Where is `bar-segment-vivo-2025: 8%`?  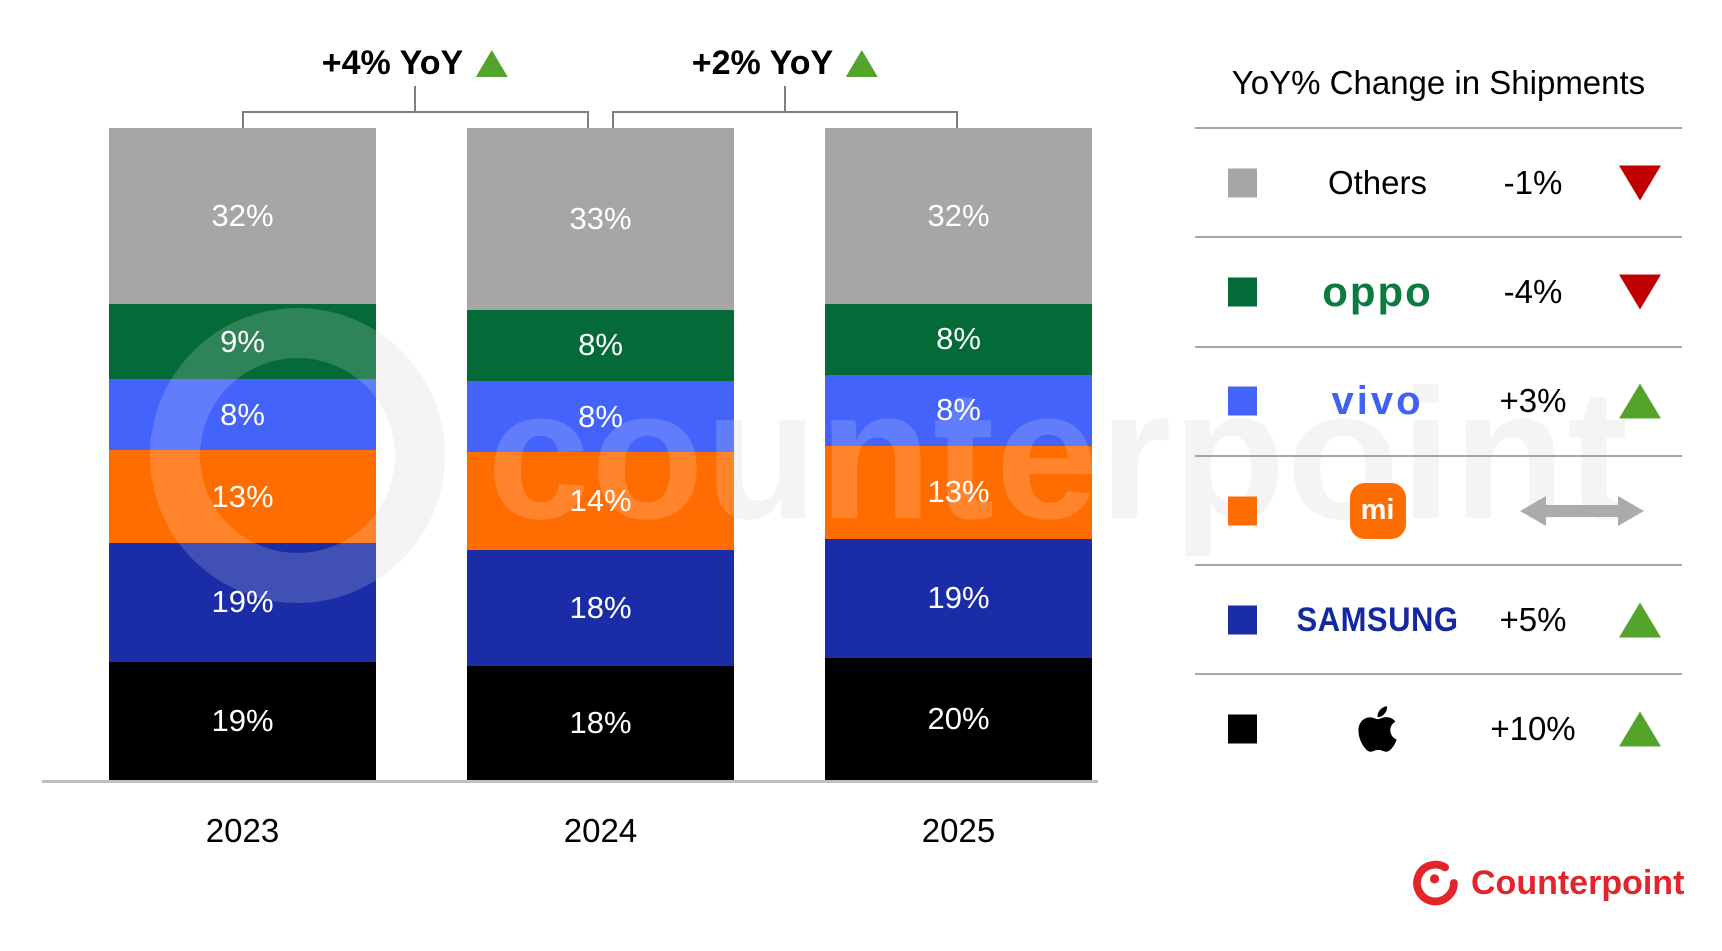
bar-segment-vivo-2025: 8% is located at coordinates (958, 410).